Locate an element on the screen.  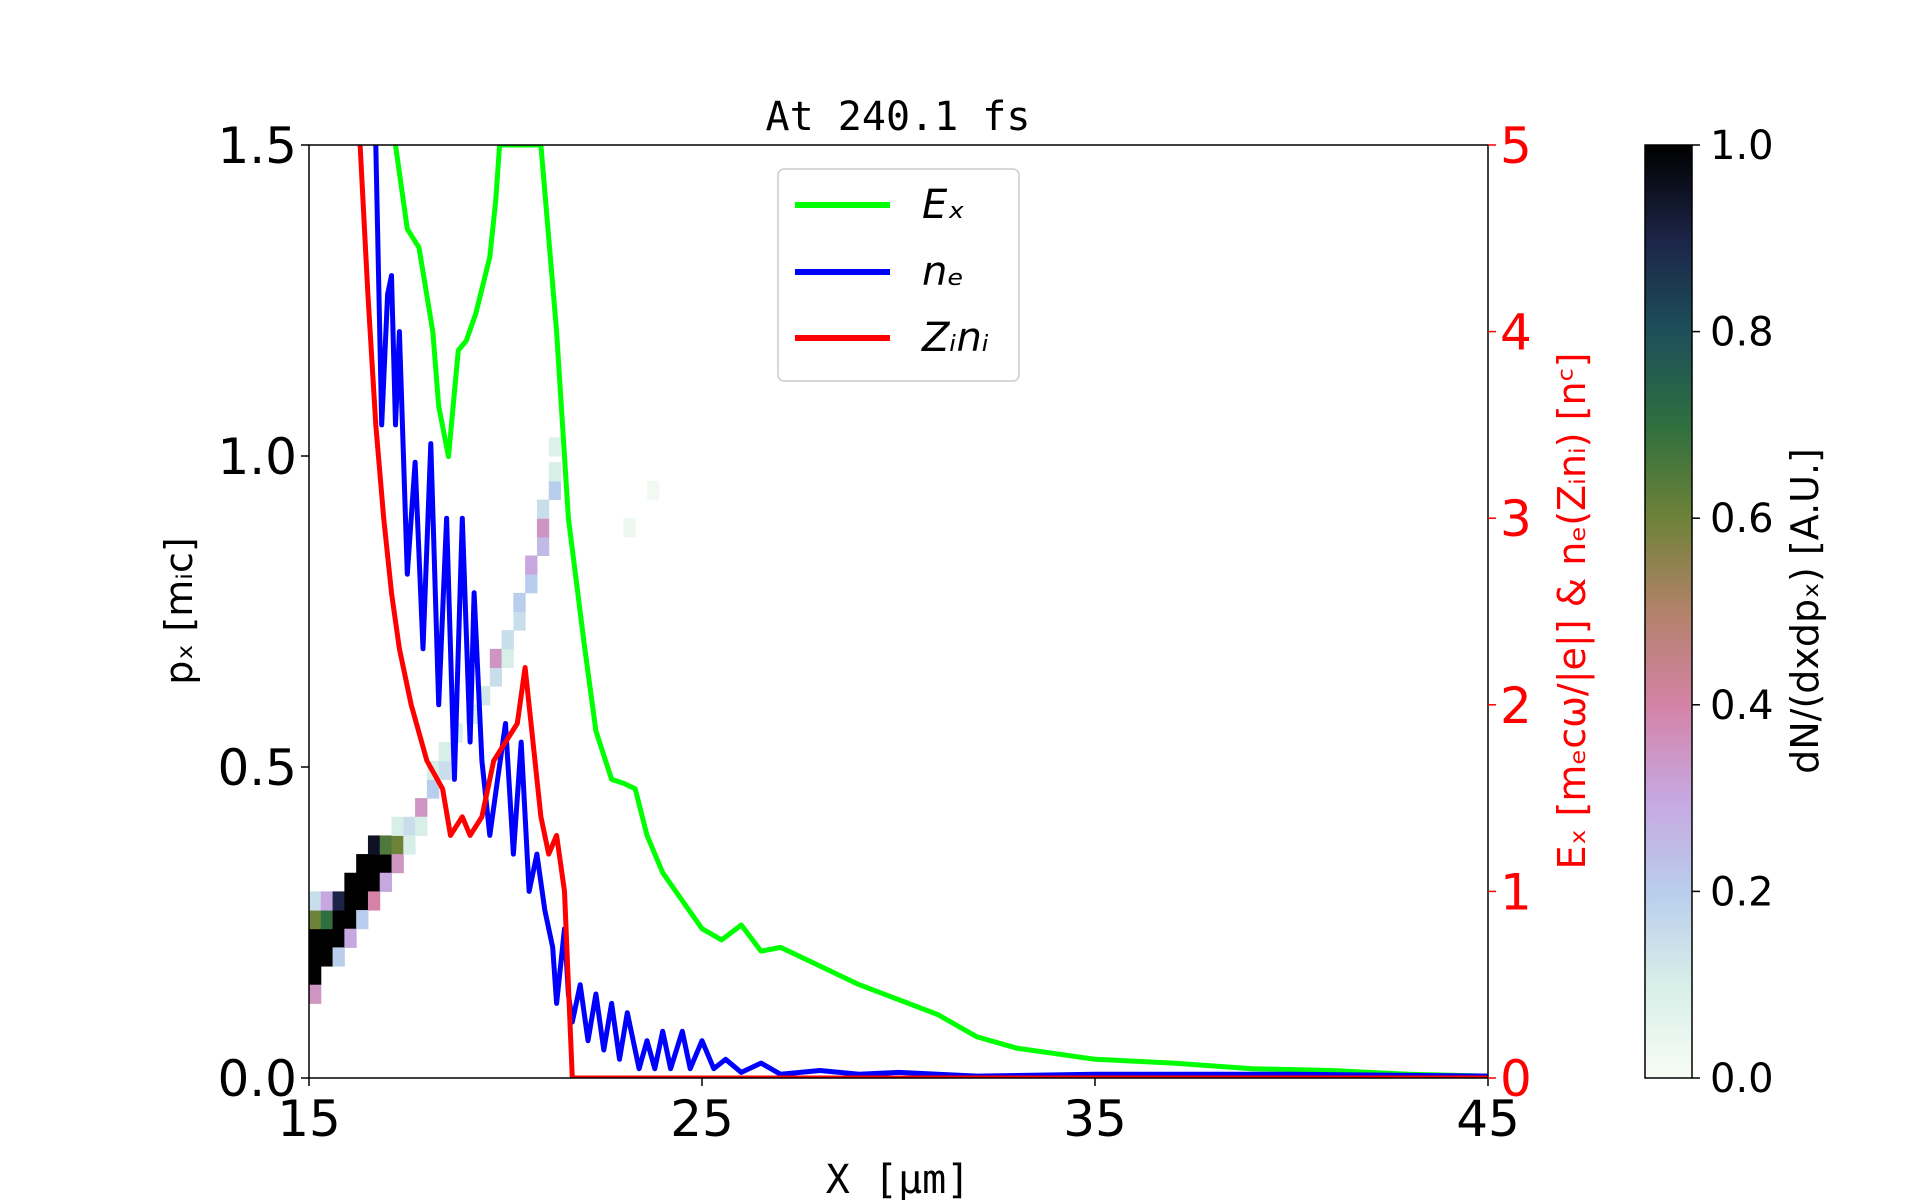
x-tick-label: 45 is located at coordinates (1488, 1119).